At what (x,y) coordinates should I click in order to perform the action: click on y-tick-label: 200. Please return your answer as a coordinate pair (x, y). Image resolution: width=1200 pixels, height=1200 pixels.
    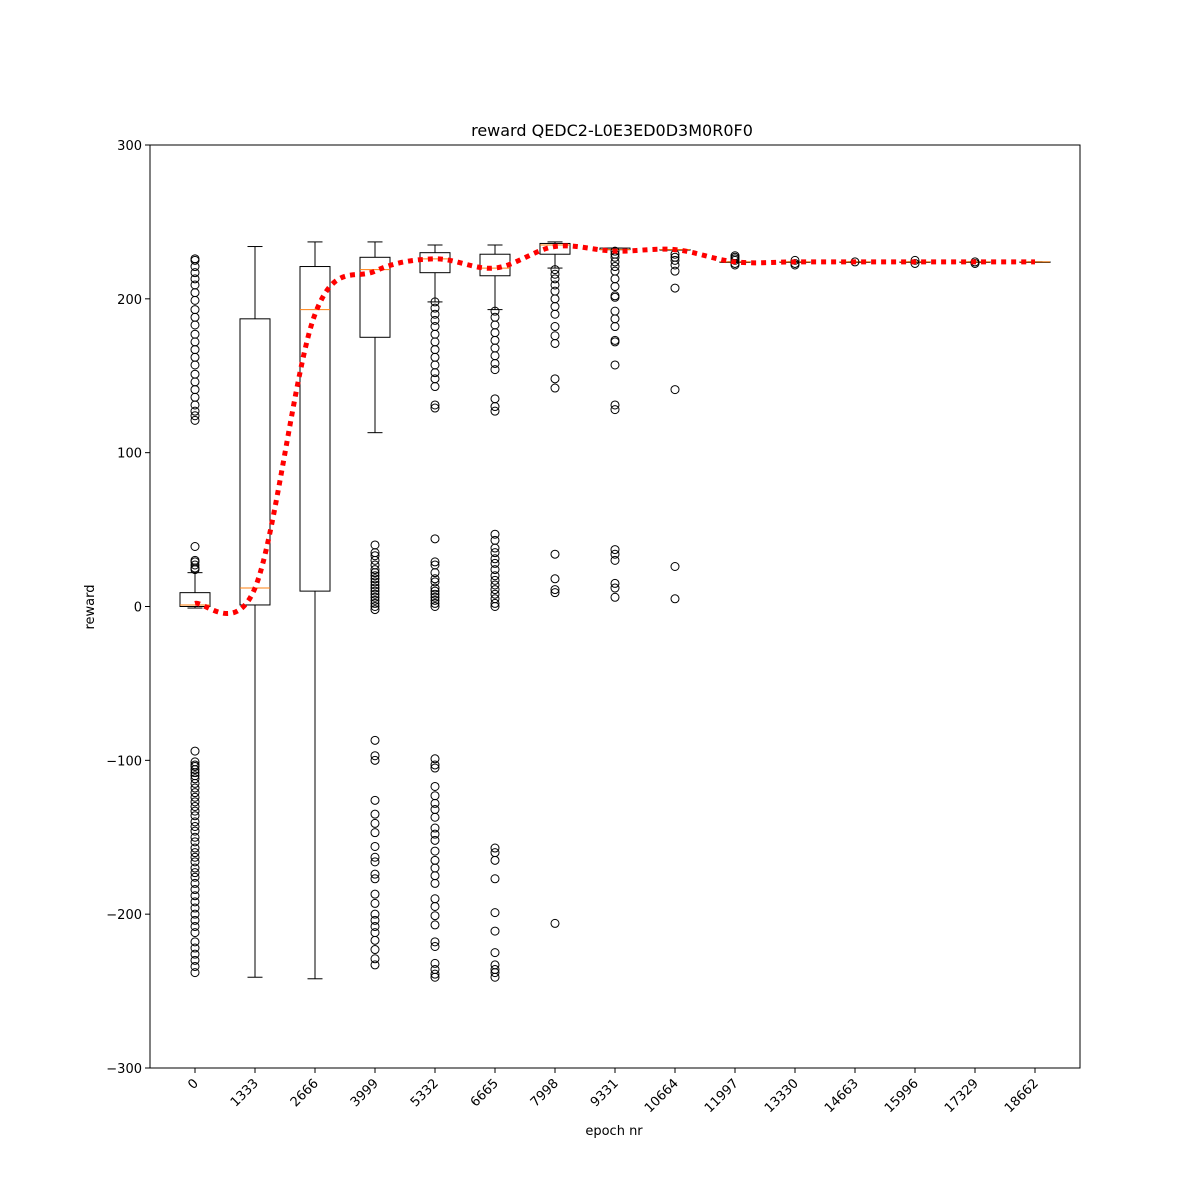
    Looking at the image, I should click on (129, 300).